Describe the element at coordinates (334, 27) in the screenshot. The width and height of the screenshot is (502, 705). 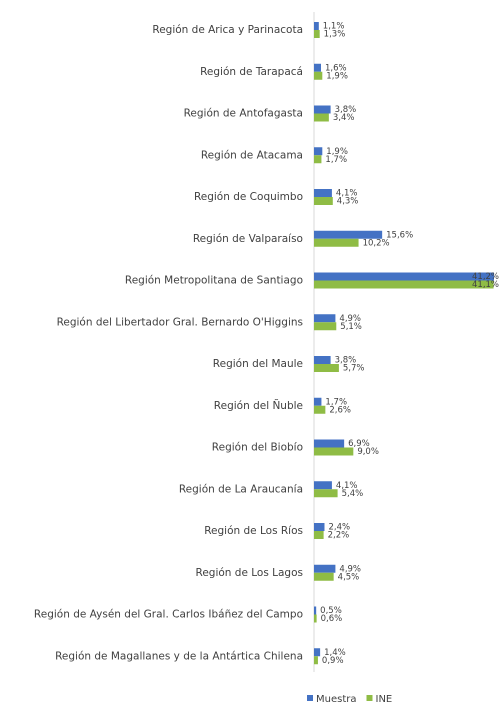
I see `value-label: 1,1%` at that location.